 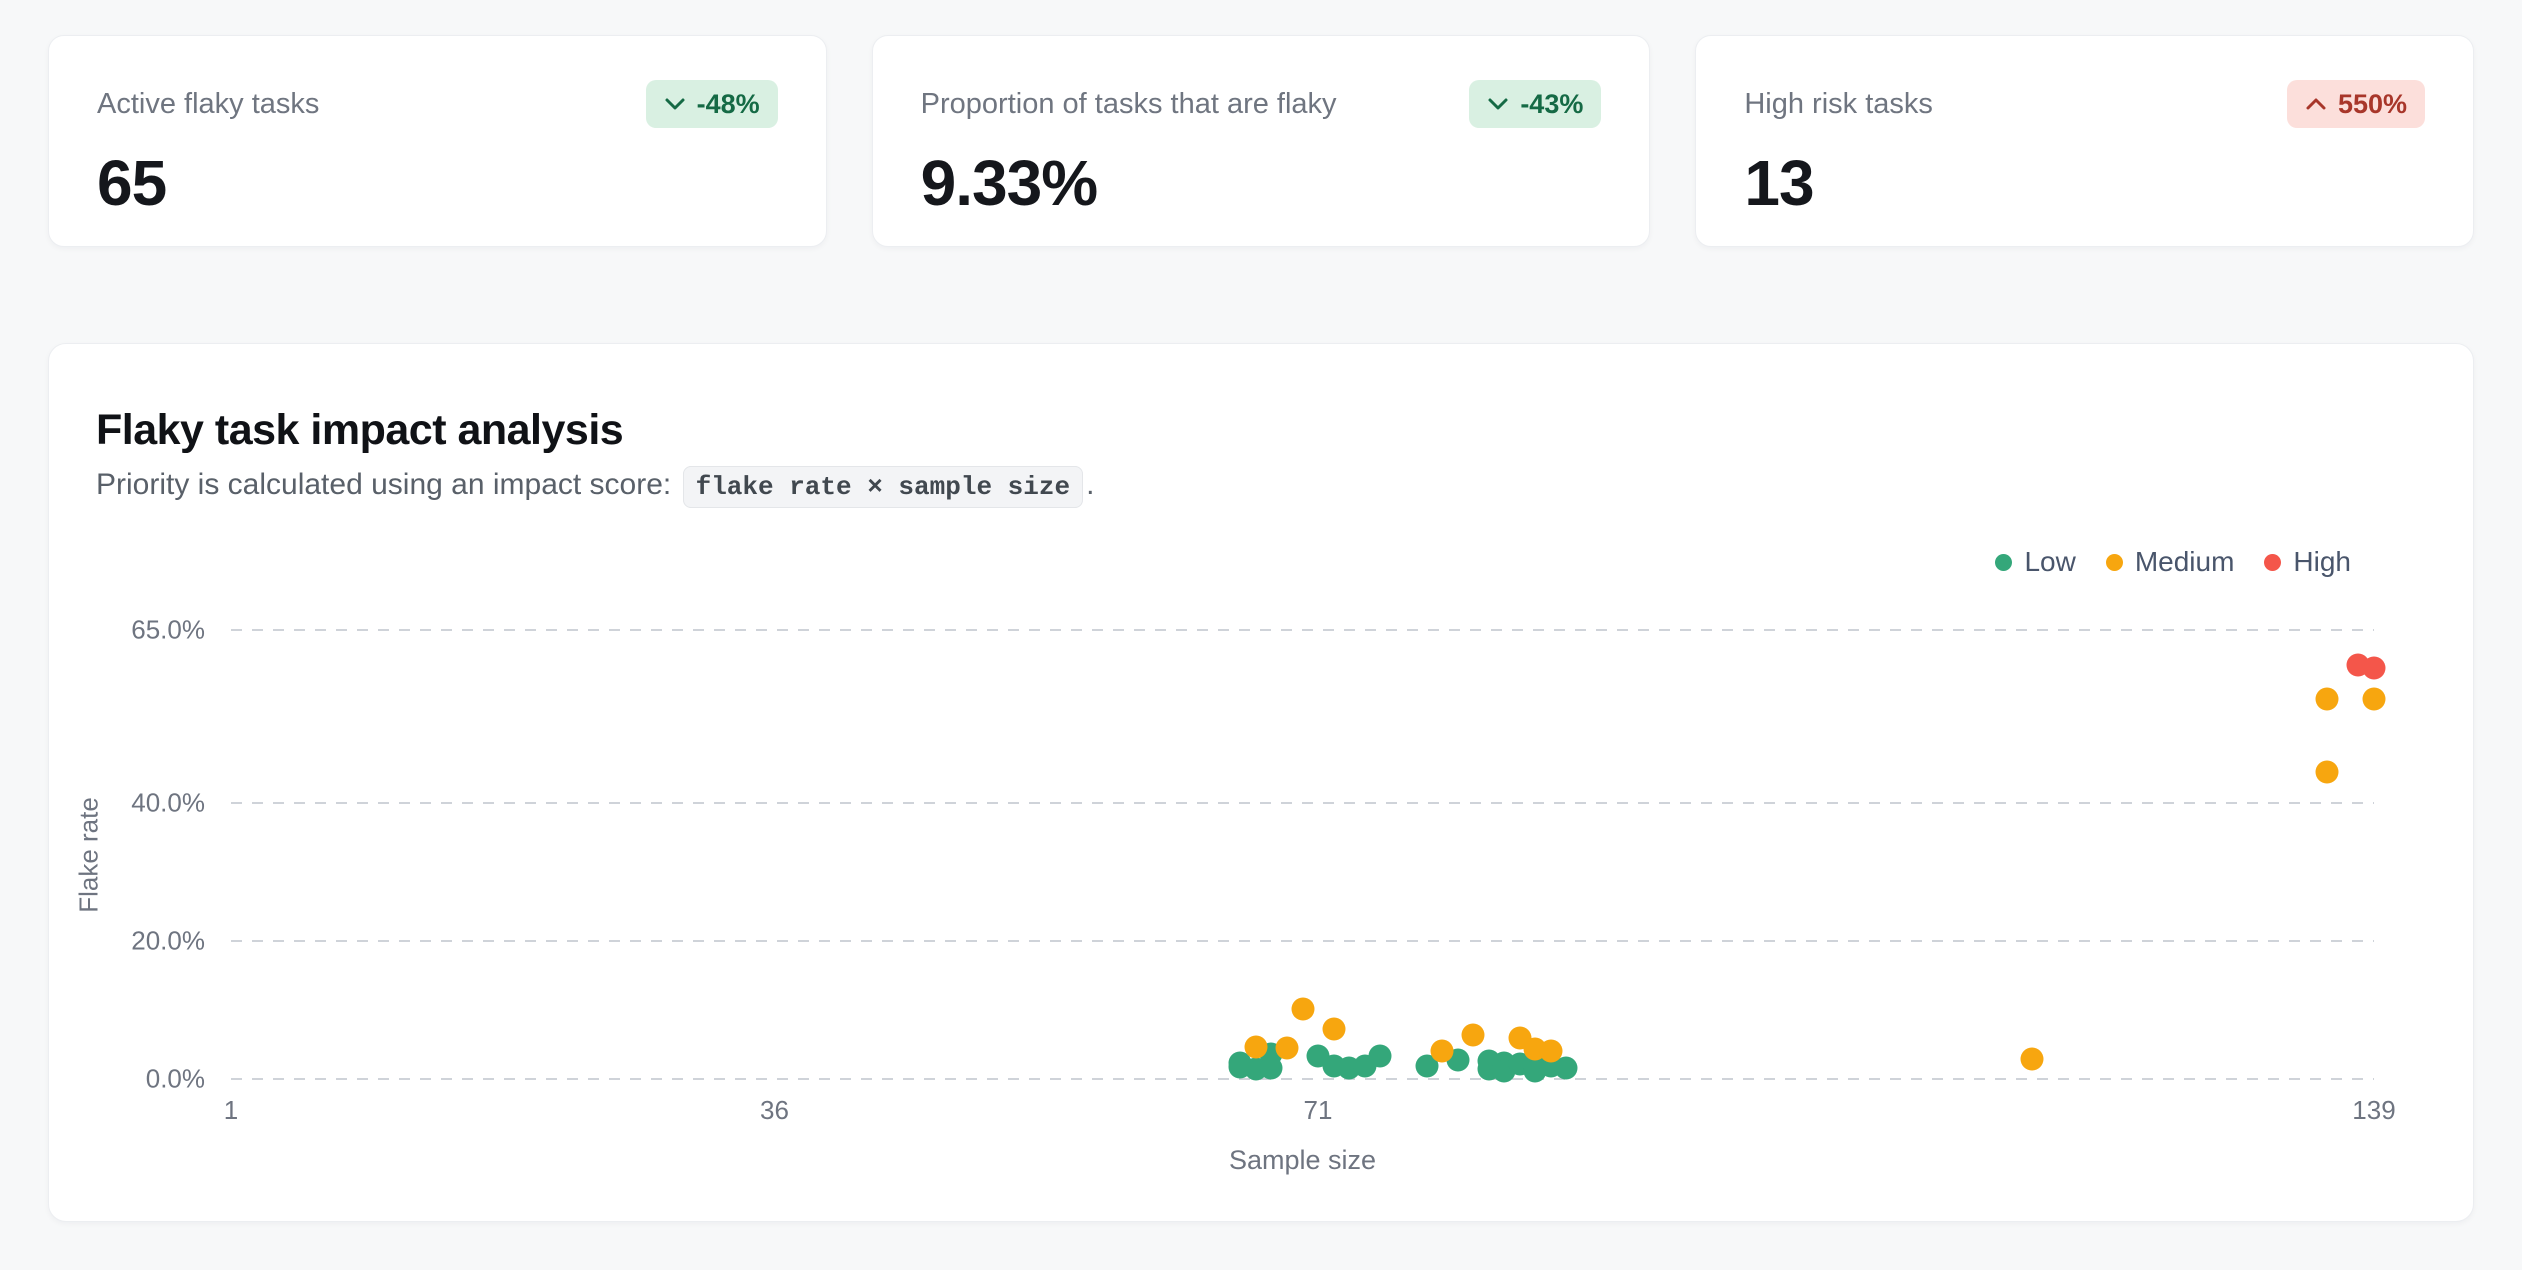 What do you see at coordinates (2004, 562) in the screenshot?
I see `legend-dot-low` at bounding box center [2004, 562].